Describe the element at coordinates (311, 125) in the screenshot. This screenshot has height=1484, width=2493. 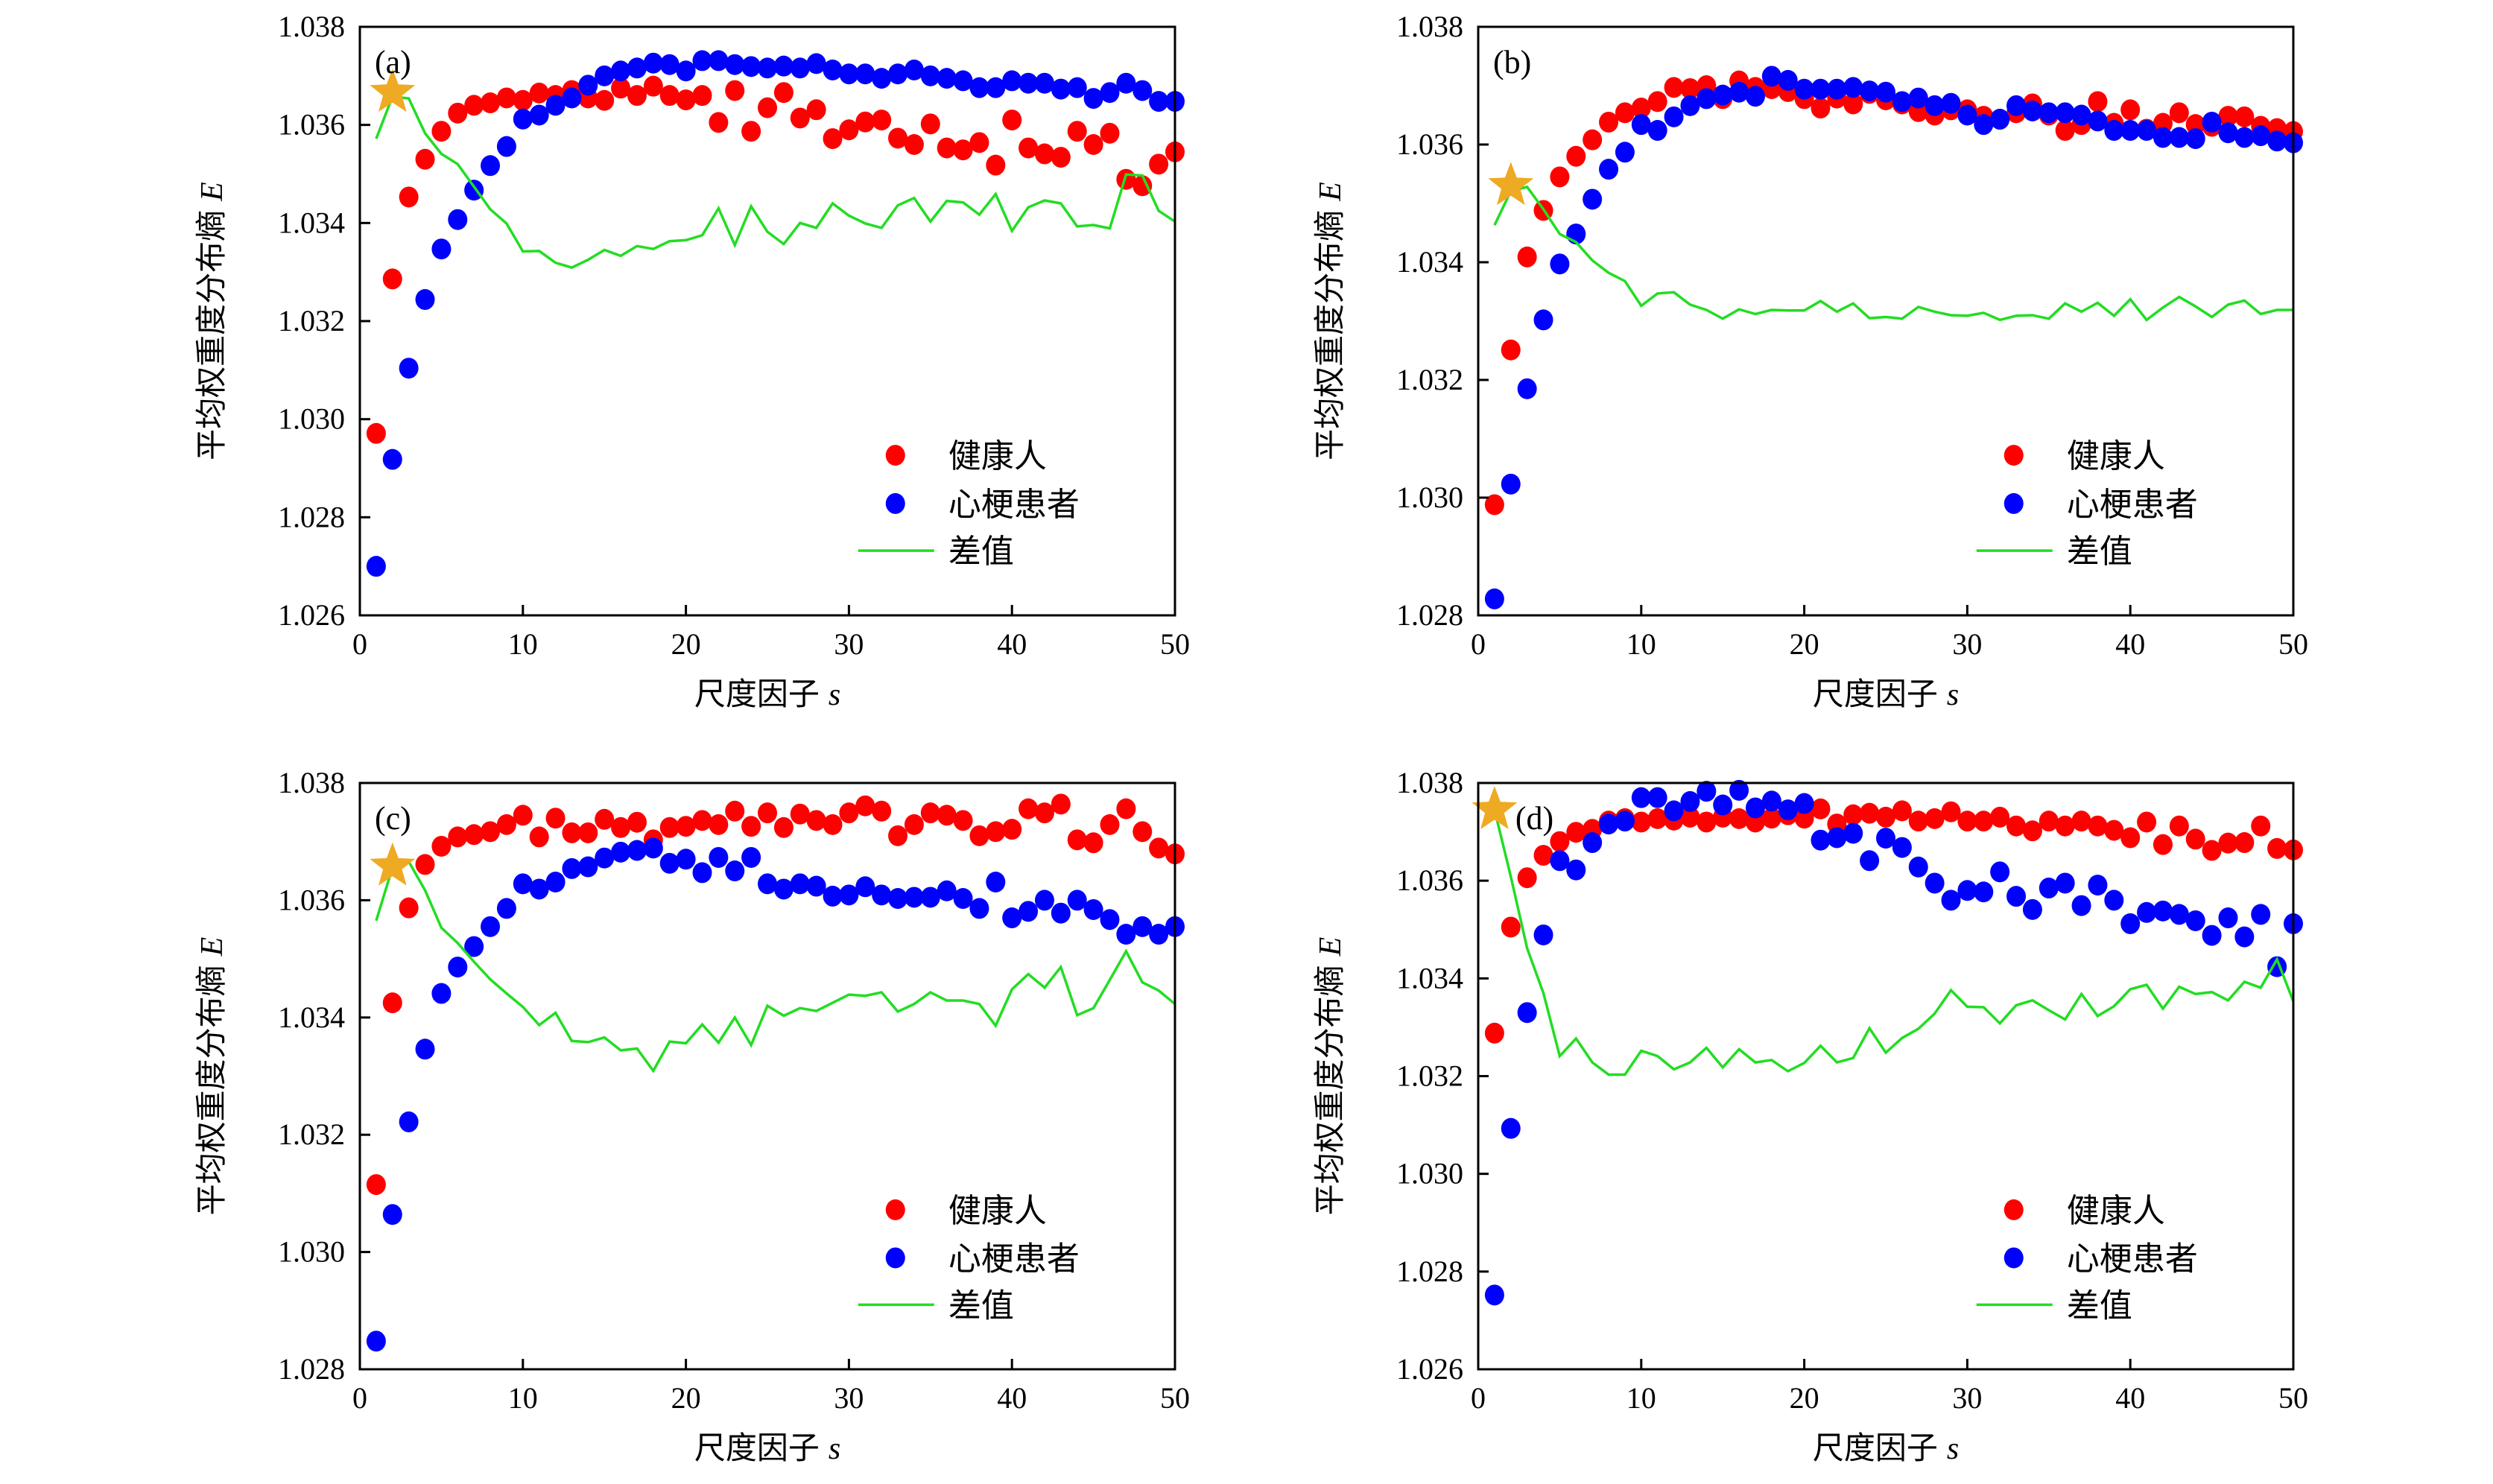
I see `y-tick-label: 1.036` at that location.